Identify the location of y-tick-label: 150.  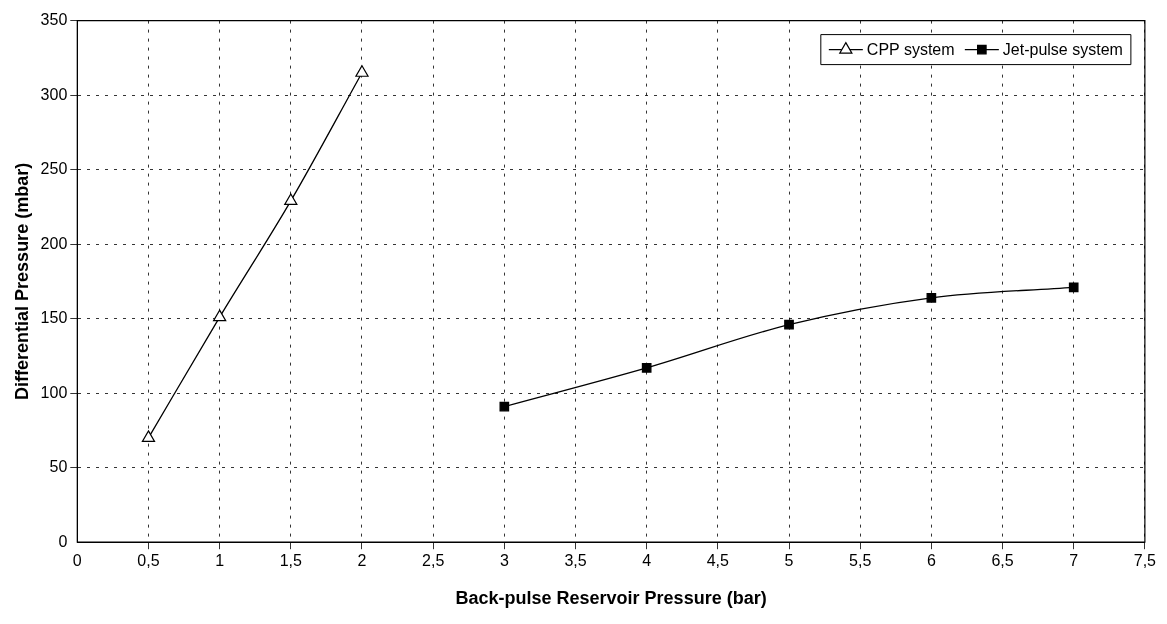
(54, 318).